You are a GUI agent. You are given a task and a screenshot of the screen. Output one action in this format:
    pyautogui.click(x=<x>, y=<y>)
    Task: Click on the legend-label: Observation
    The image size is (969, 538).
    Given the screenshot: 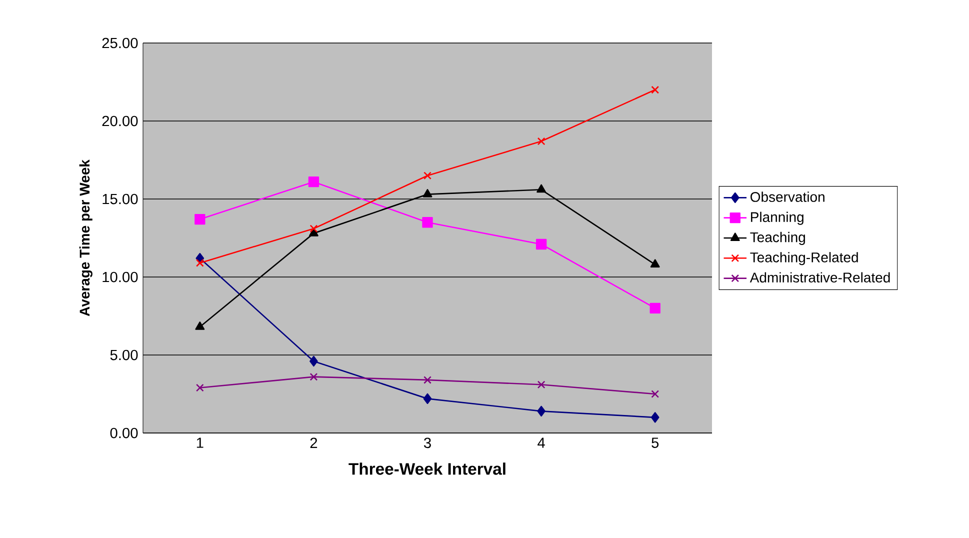 What is the action you would take?
    pyautogui.click(x=787, y=197)
    